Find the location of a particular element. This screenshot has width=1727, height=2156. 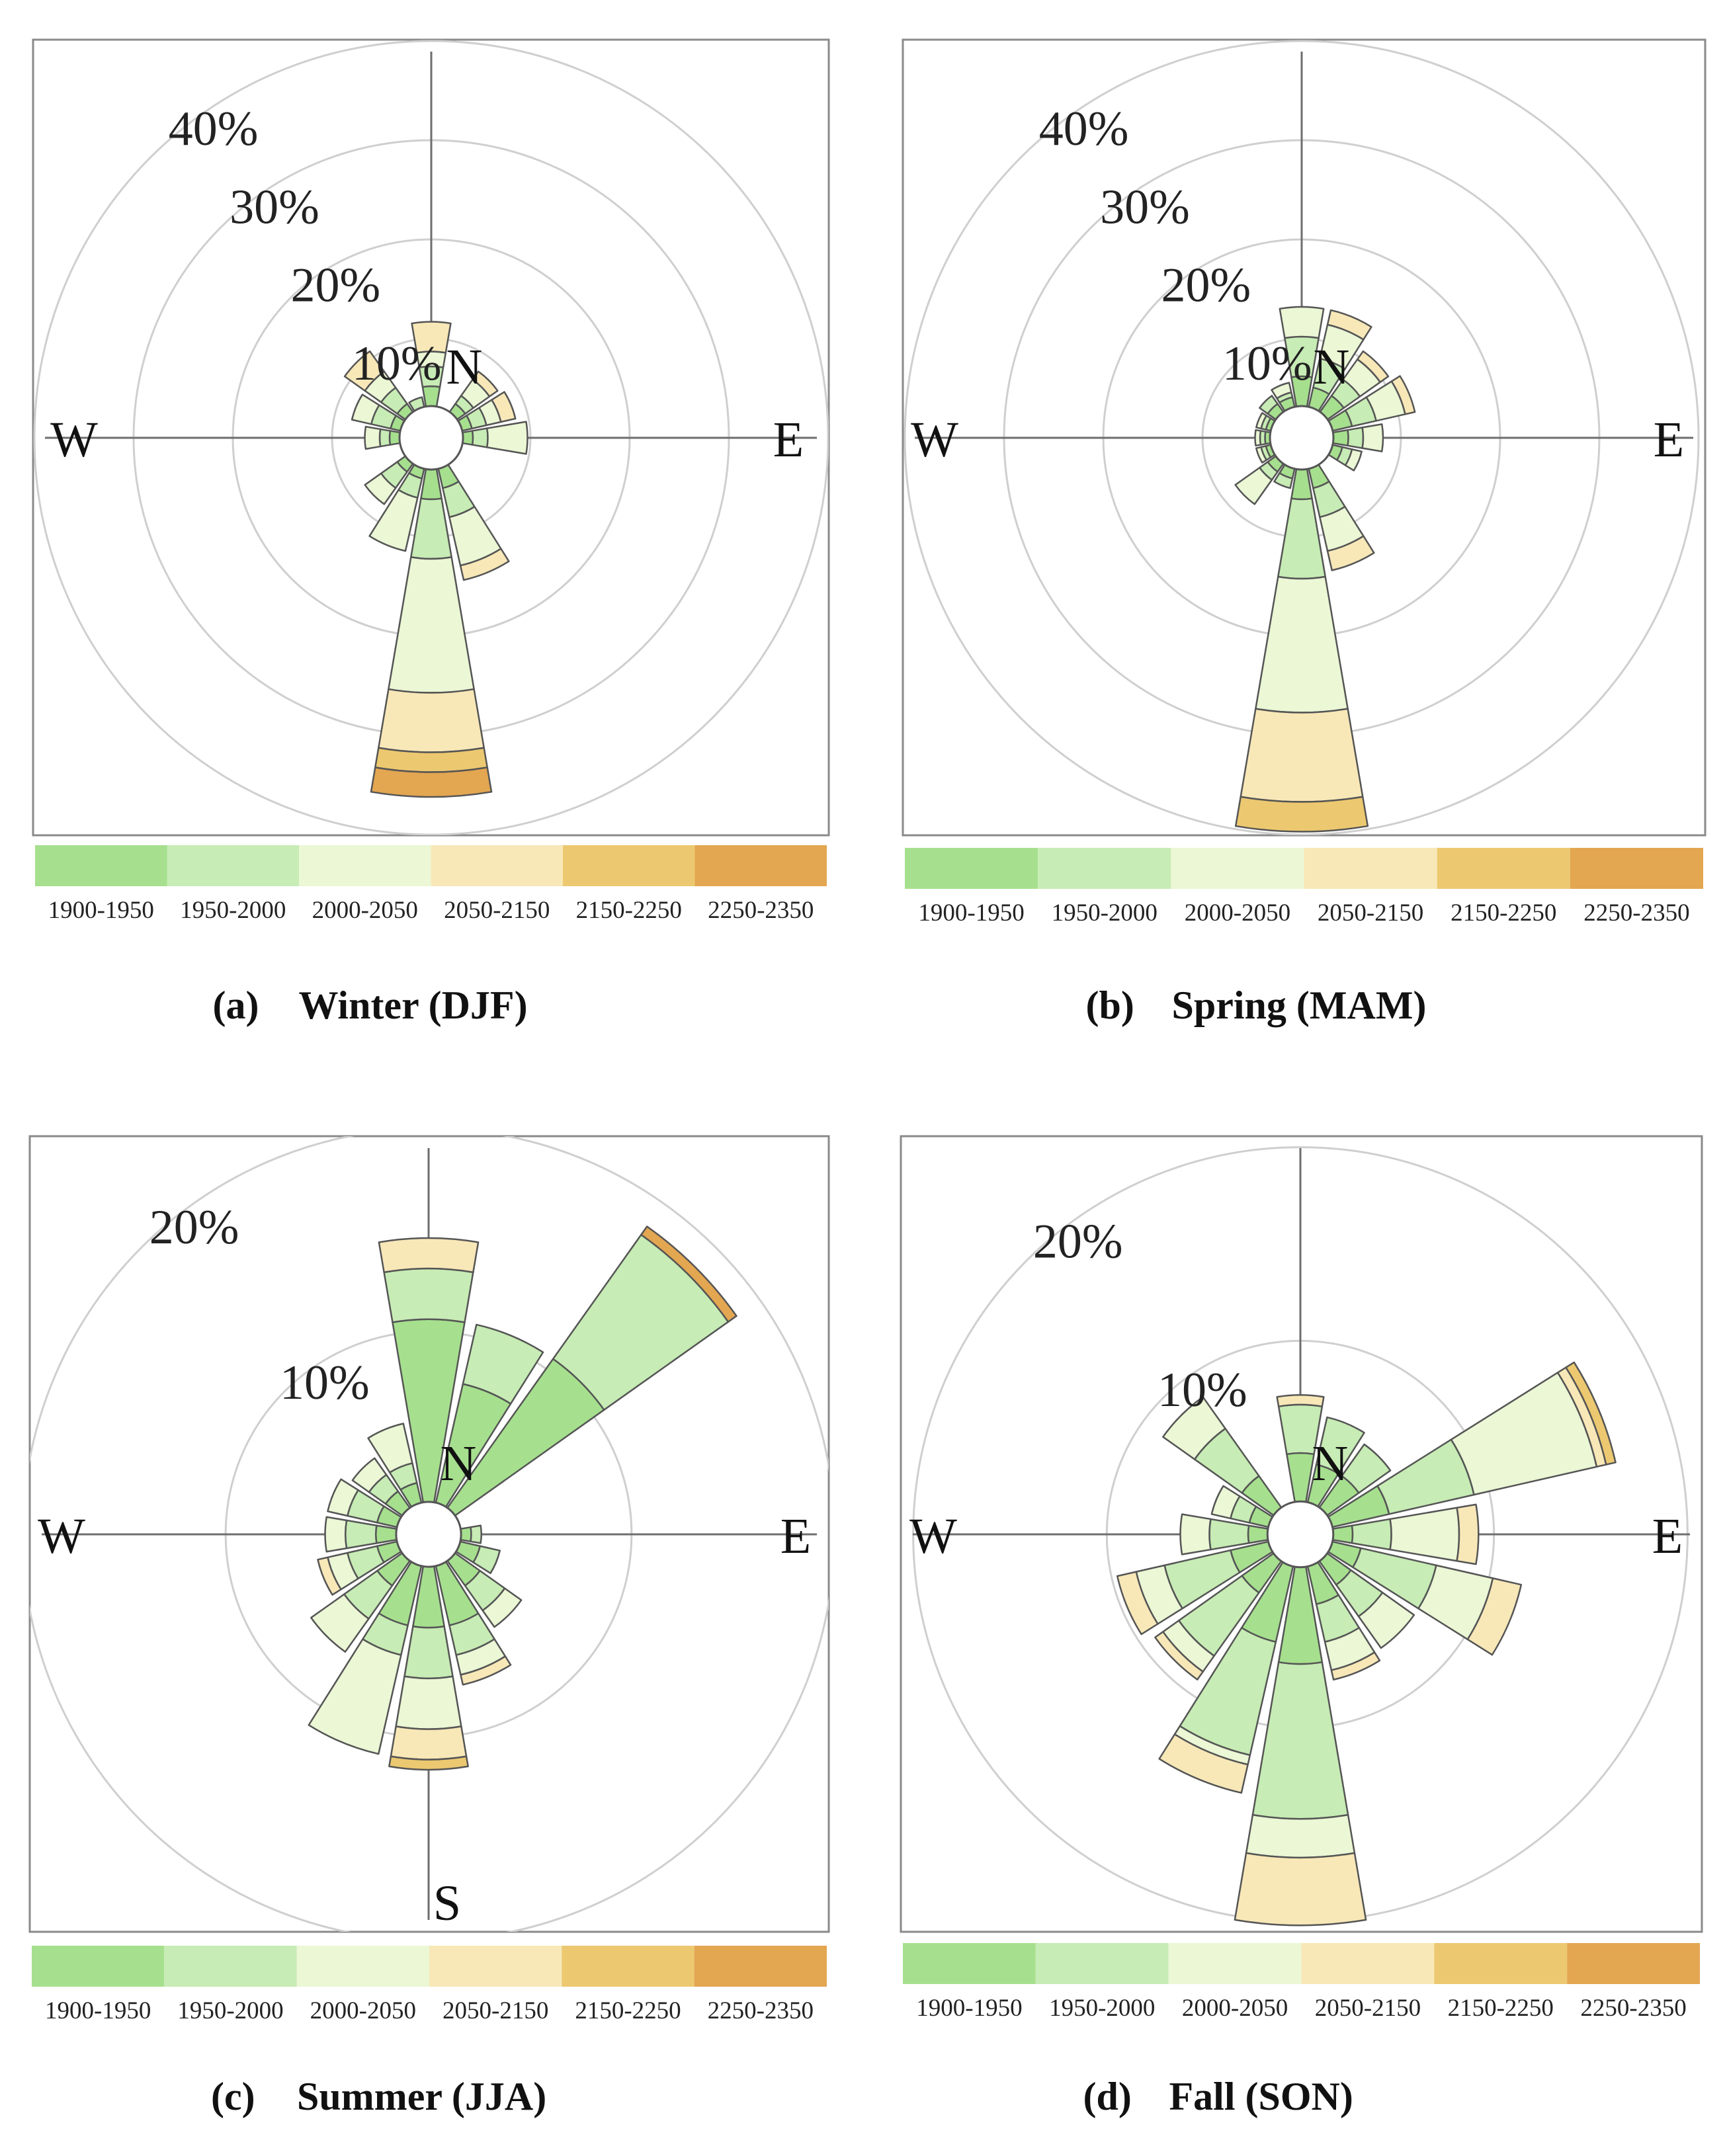

ring-label: 20% is located at coordinates (1206, 286).